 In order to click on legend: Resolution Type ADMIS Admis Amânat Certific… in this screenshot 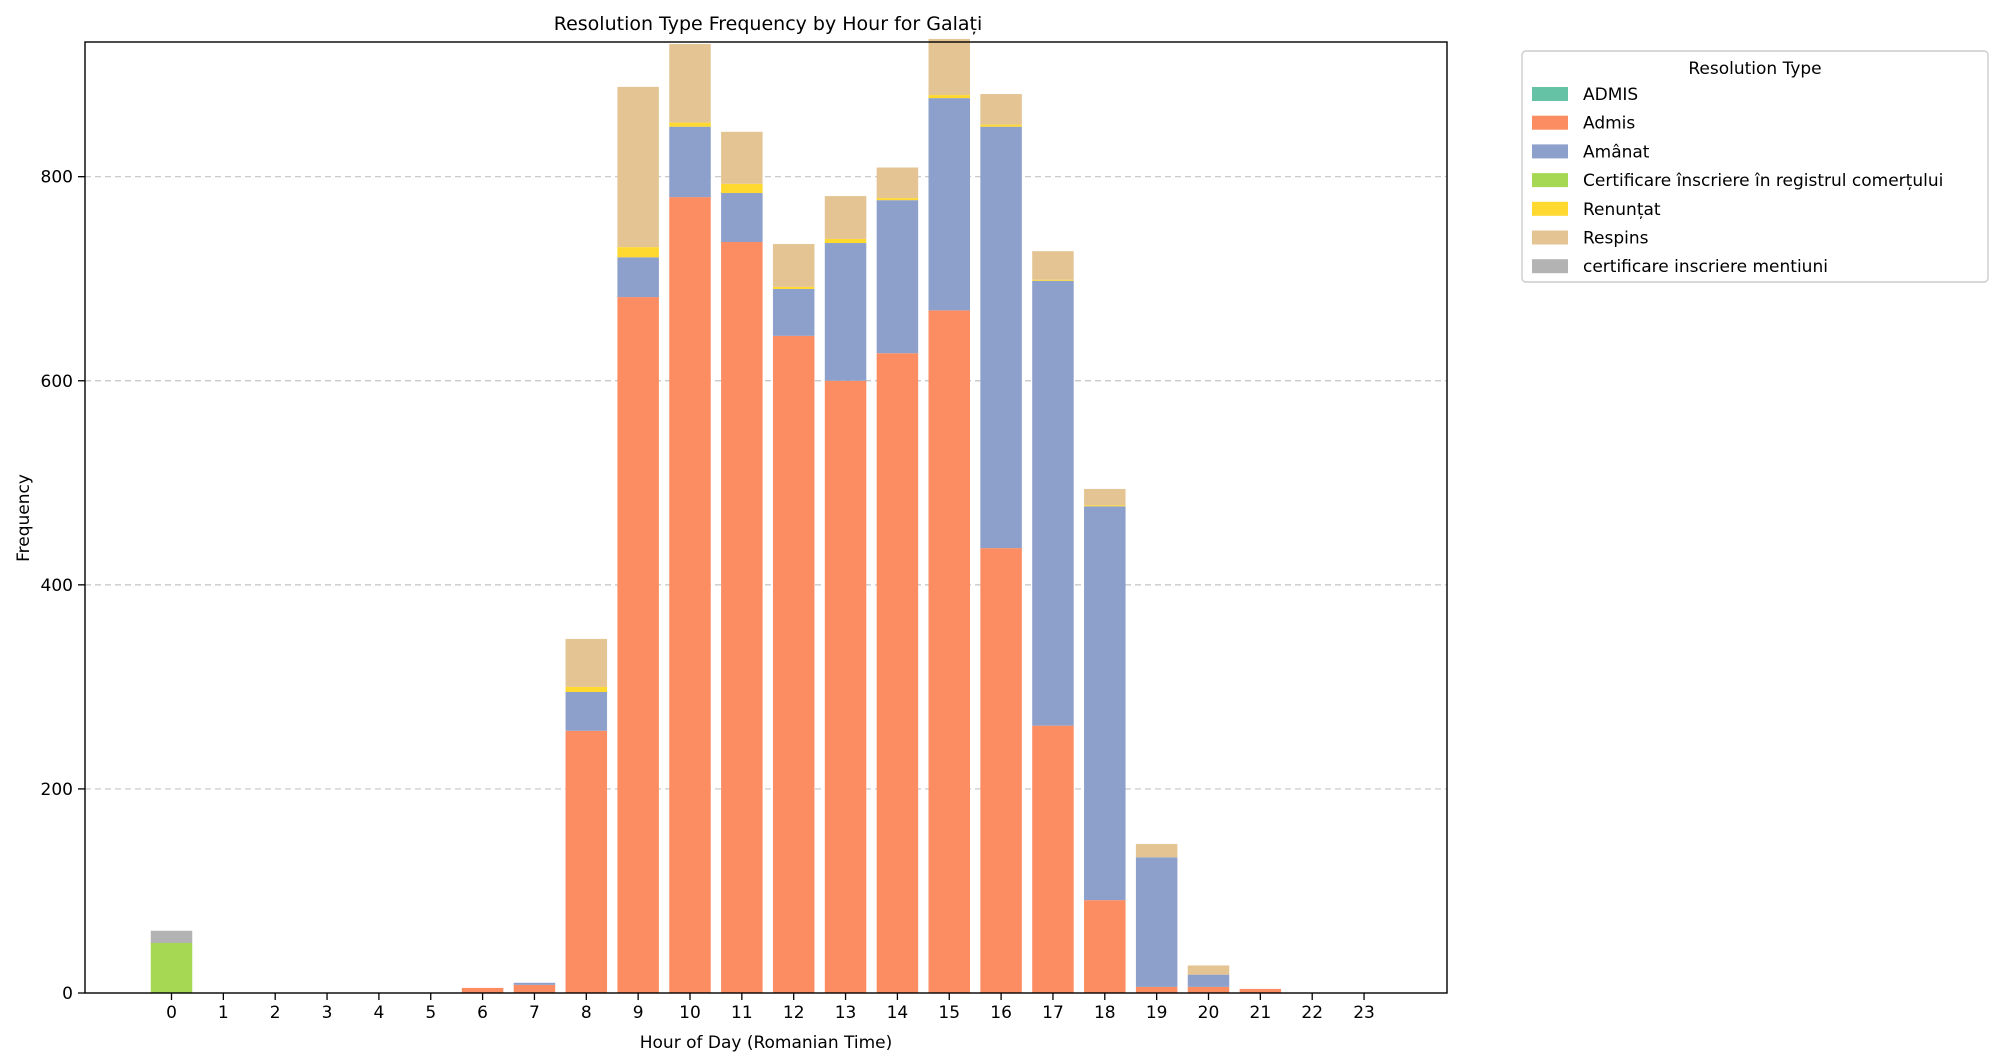, I will do `click(1755, 166)`.